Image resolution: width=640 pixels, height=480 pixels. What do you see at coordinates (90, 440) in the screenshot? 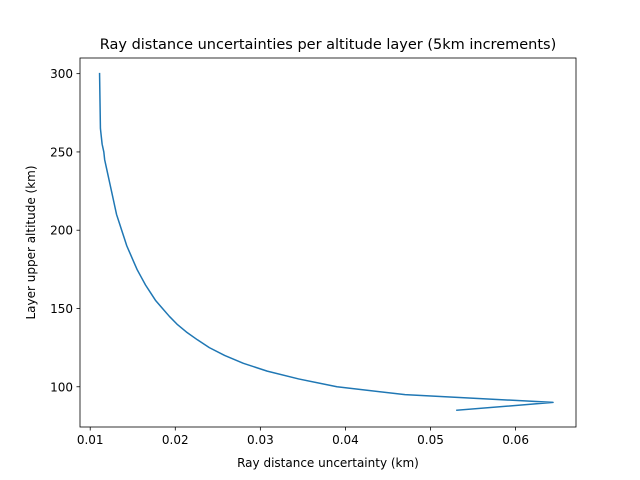
I see `x-tick-label: 0.01` at bounding box center [90, 440].